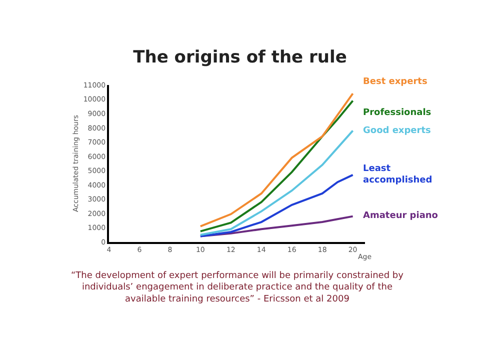  What do you see at coordinates (400, 216) in the screenshot?
I see `series-label: Amateur piano` at bounding box center [400, 216].